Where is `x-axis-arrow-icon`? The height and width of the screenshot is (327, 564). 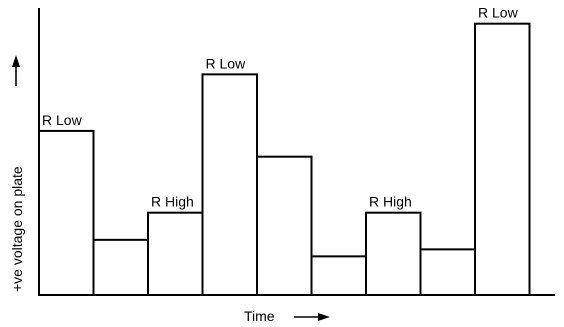 x-axis-arrow-icon is located at coordinates (312, 317).